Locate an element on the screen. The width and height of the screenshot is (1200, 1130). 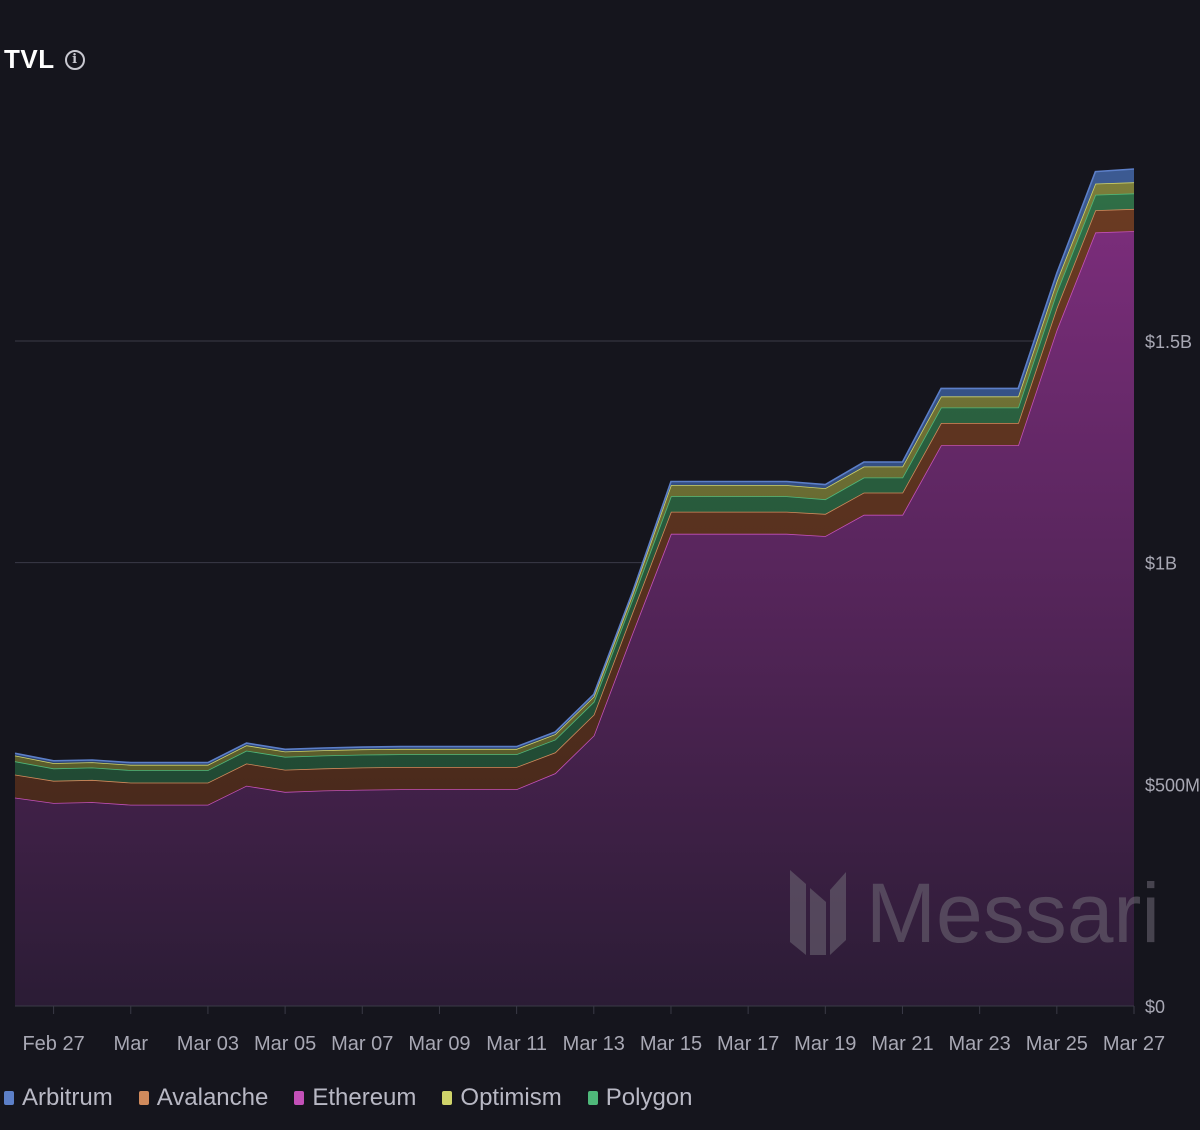
x-tick-label: Mar 27 is located at coordinates (1134, 1044).